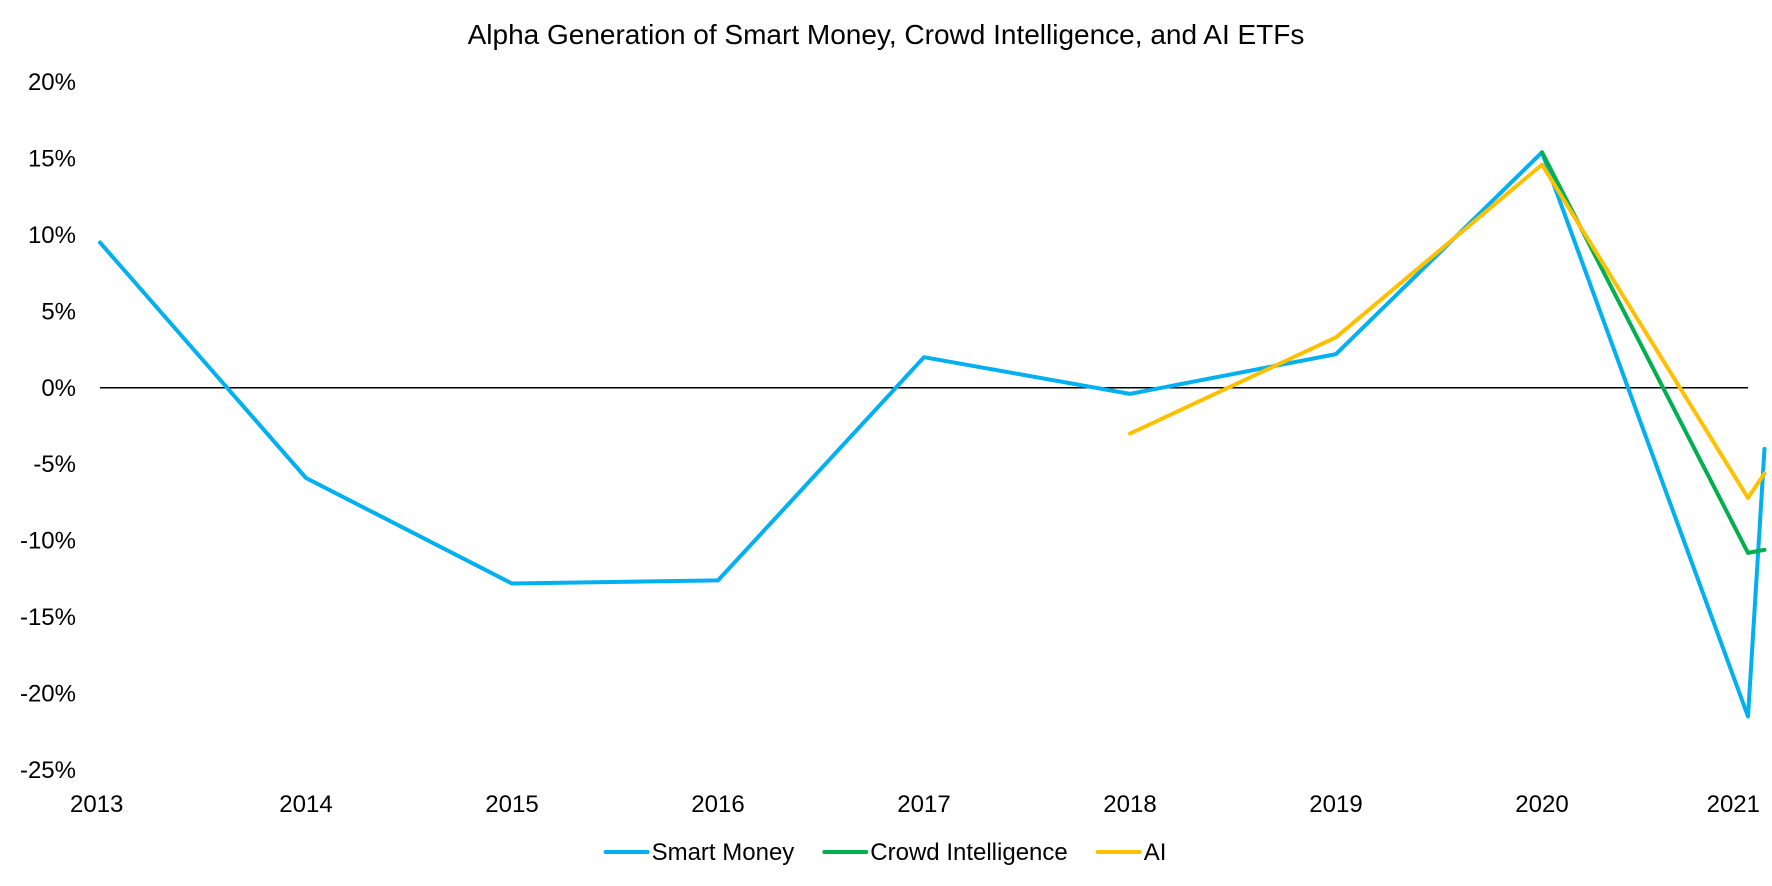 This screenshot has width=1772, height=886. I want to click on legend-label-crowd-intelligence: Crowd Intelligence, so click(968, 852).